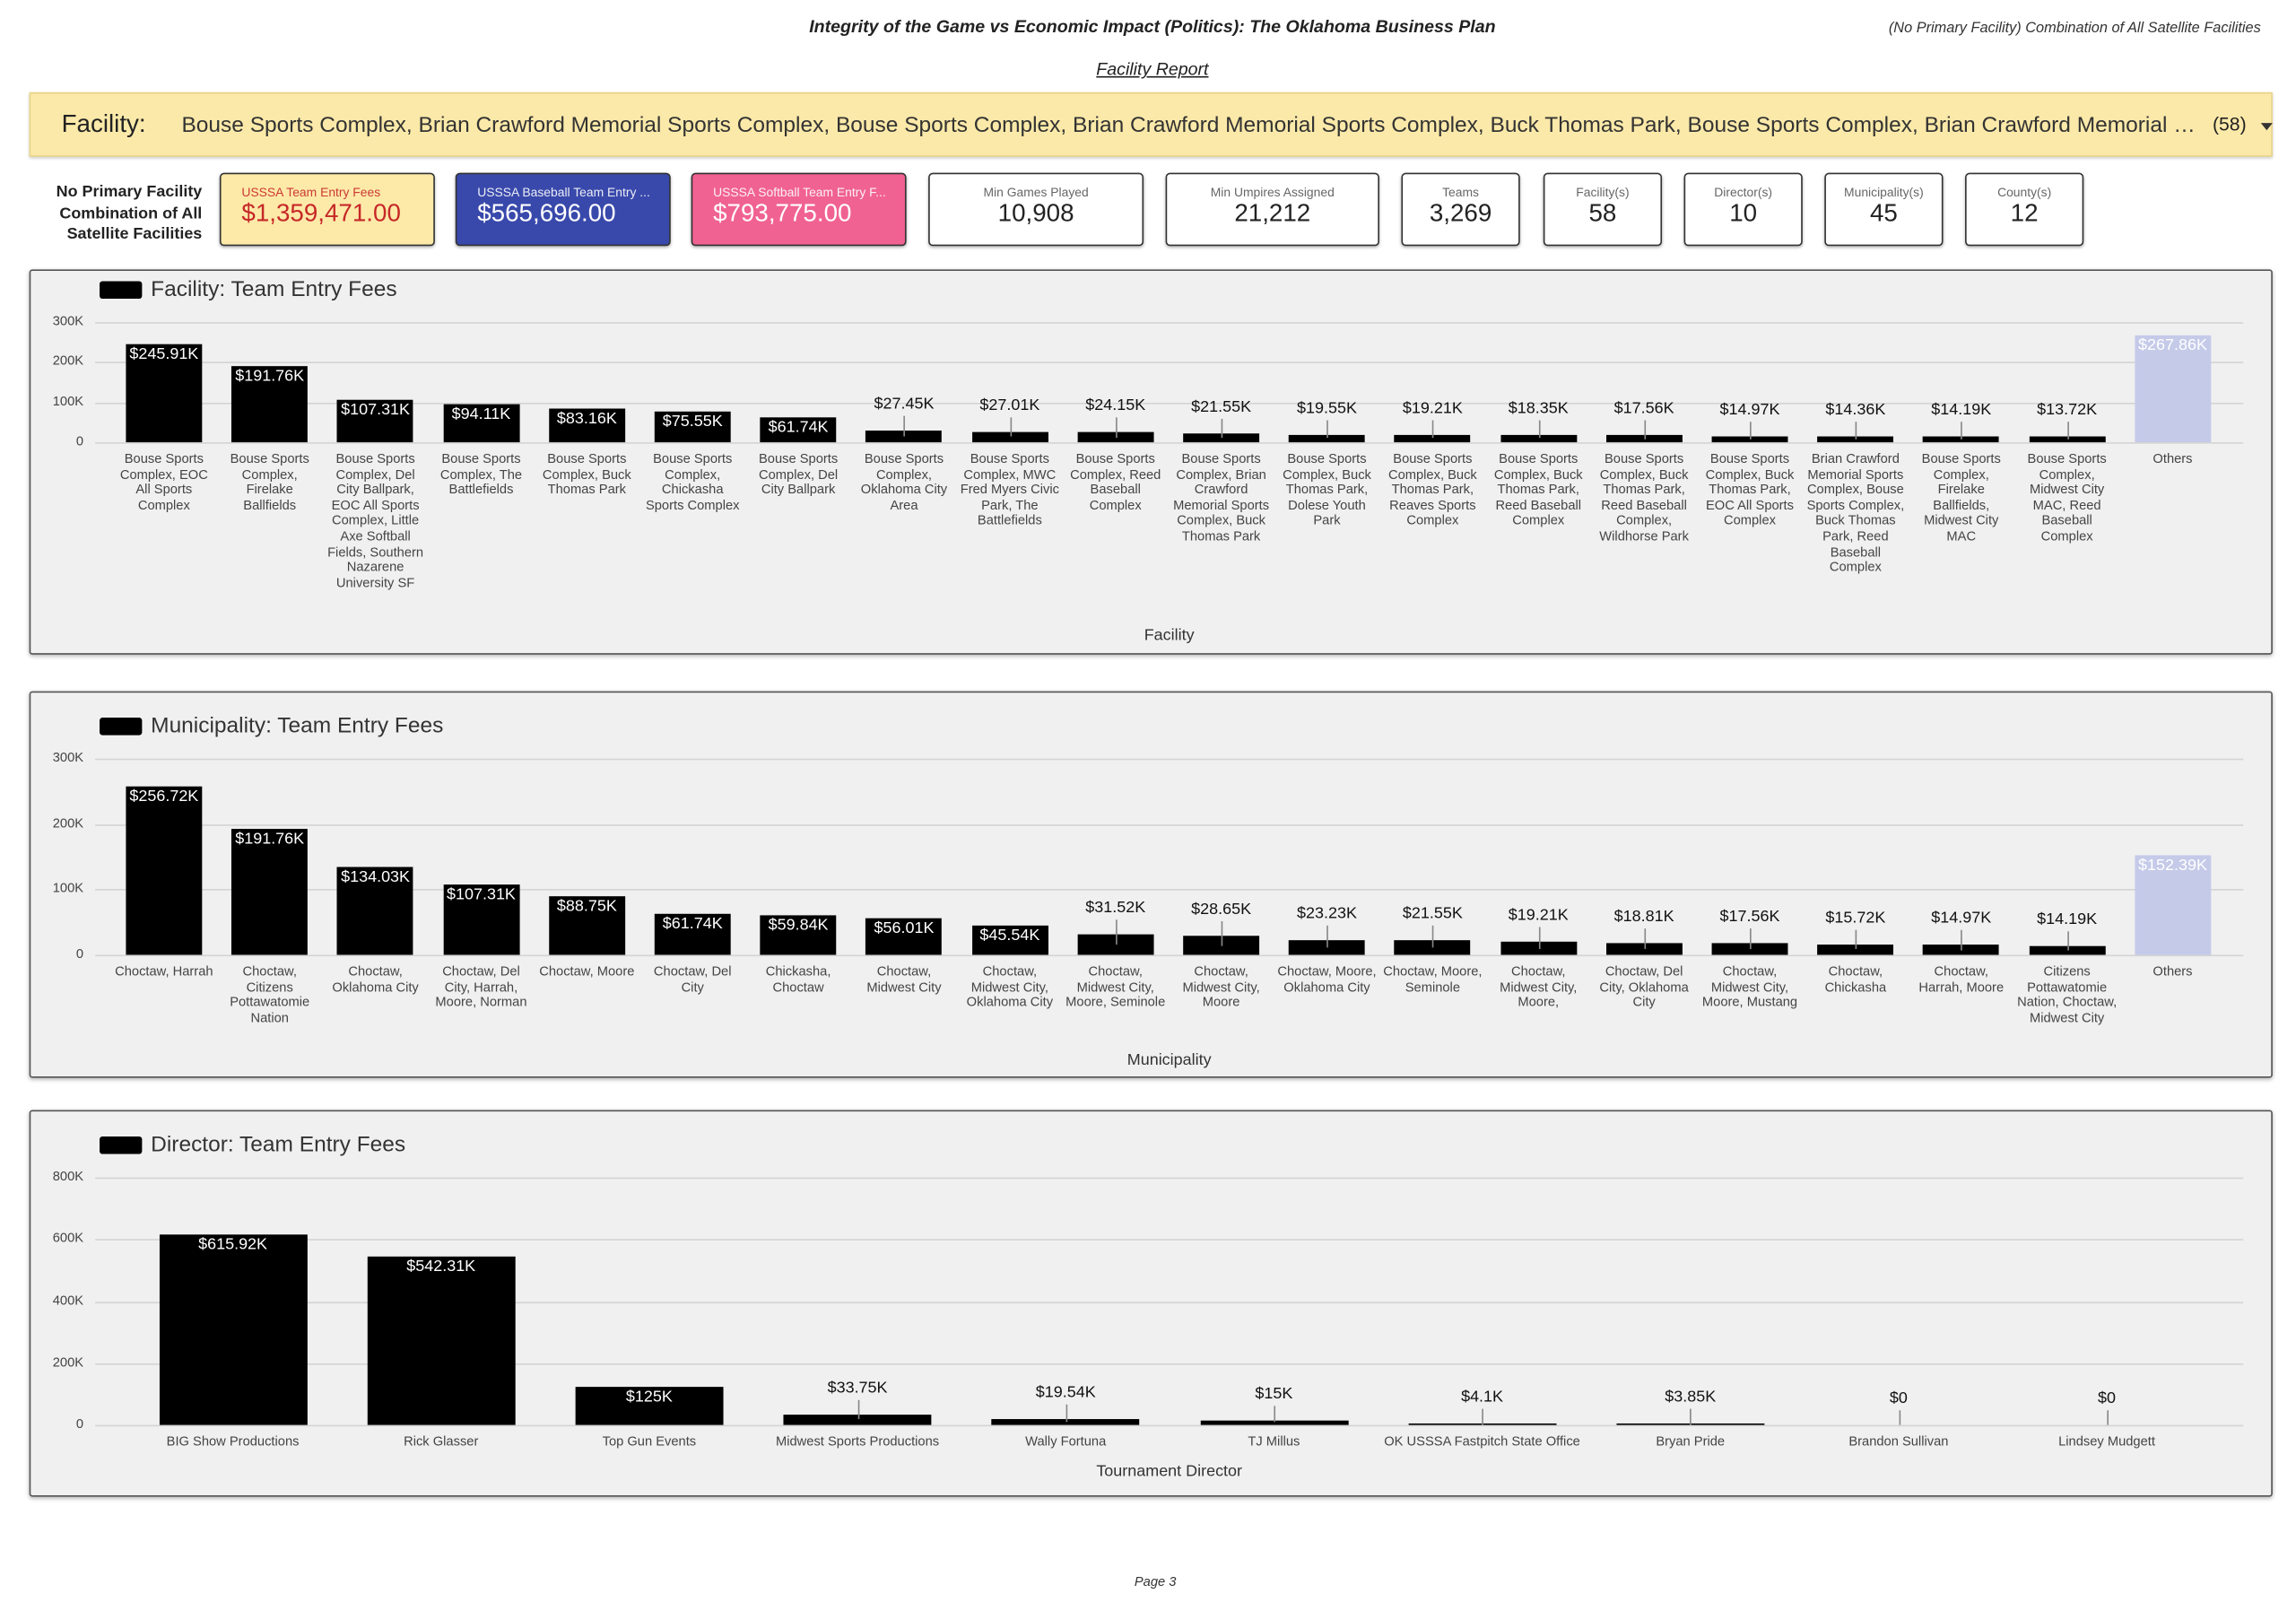  Describe the element at coordinates (1327, 978) in the screenshot. I see `x-tick-label: Choctaw, Moore, Oklahoma City` at that location.